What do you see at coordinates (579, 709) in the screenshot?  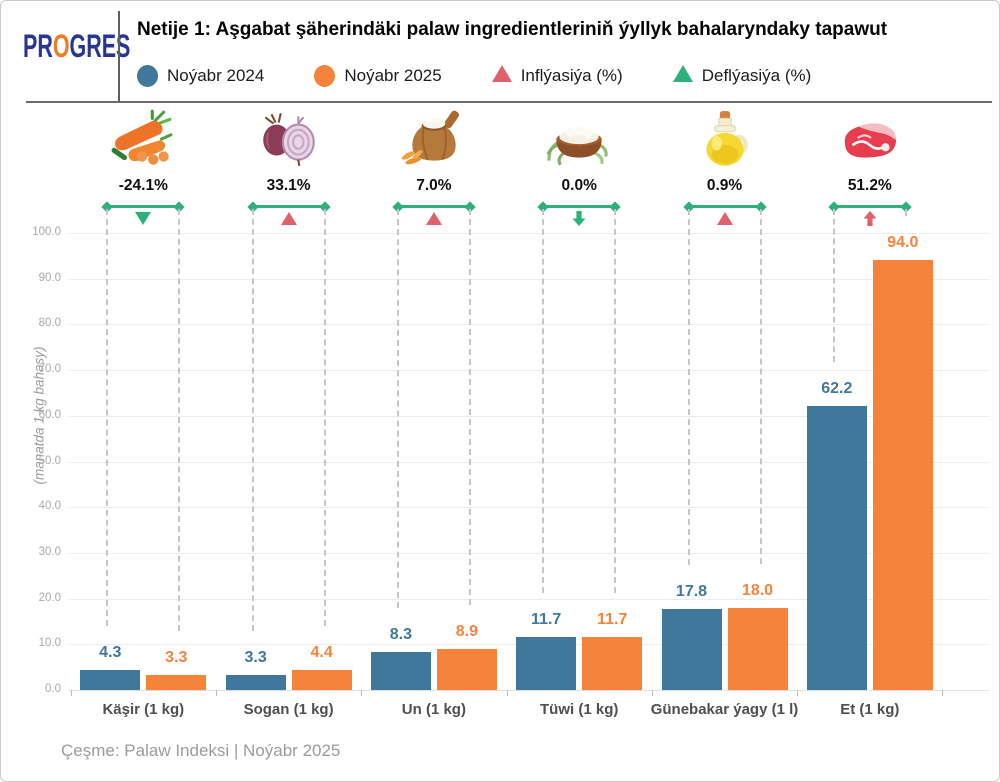 I see `category-label: Tüwi (1 kg)` at bounding box center [579, 709].